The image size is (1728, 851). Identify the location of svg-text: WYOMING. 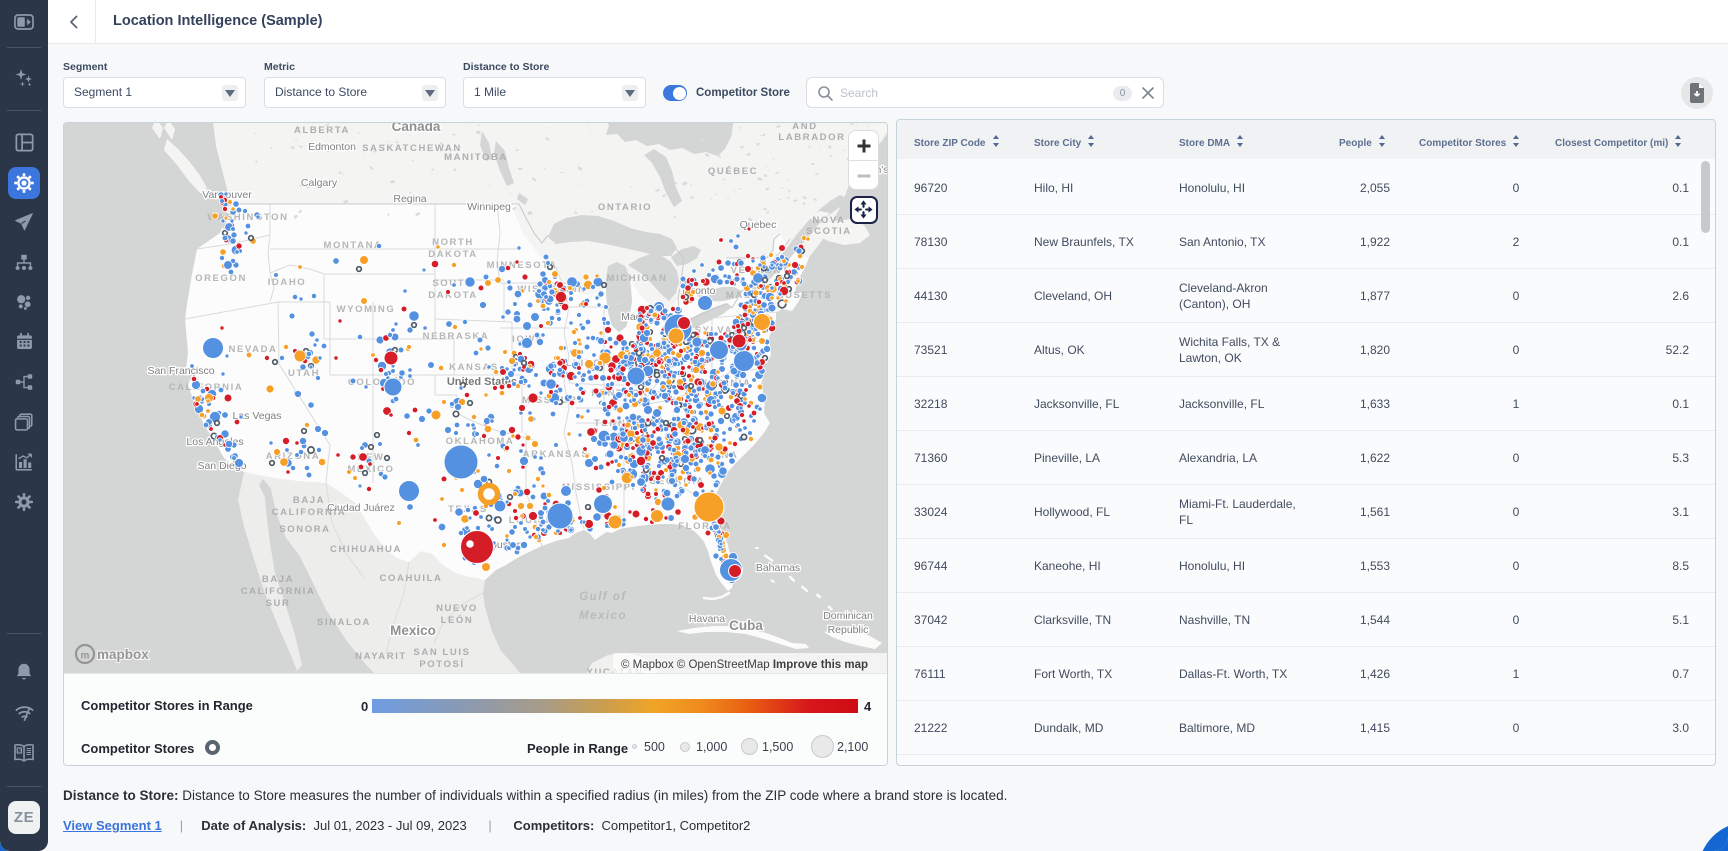
(366, 309).